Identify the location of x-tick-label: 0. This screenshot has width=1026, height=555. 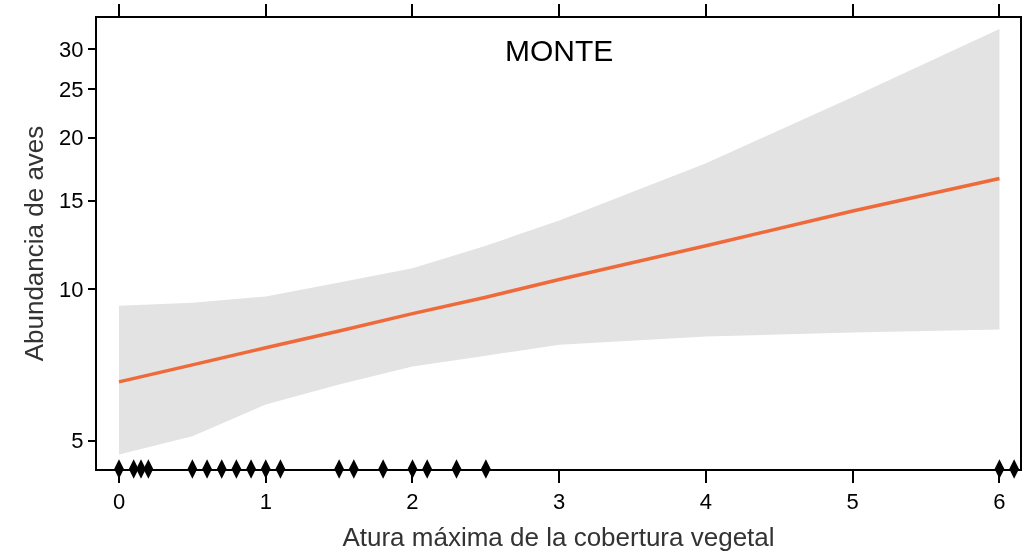
(119, 502).